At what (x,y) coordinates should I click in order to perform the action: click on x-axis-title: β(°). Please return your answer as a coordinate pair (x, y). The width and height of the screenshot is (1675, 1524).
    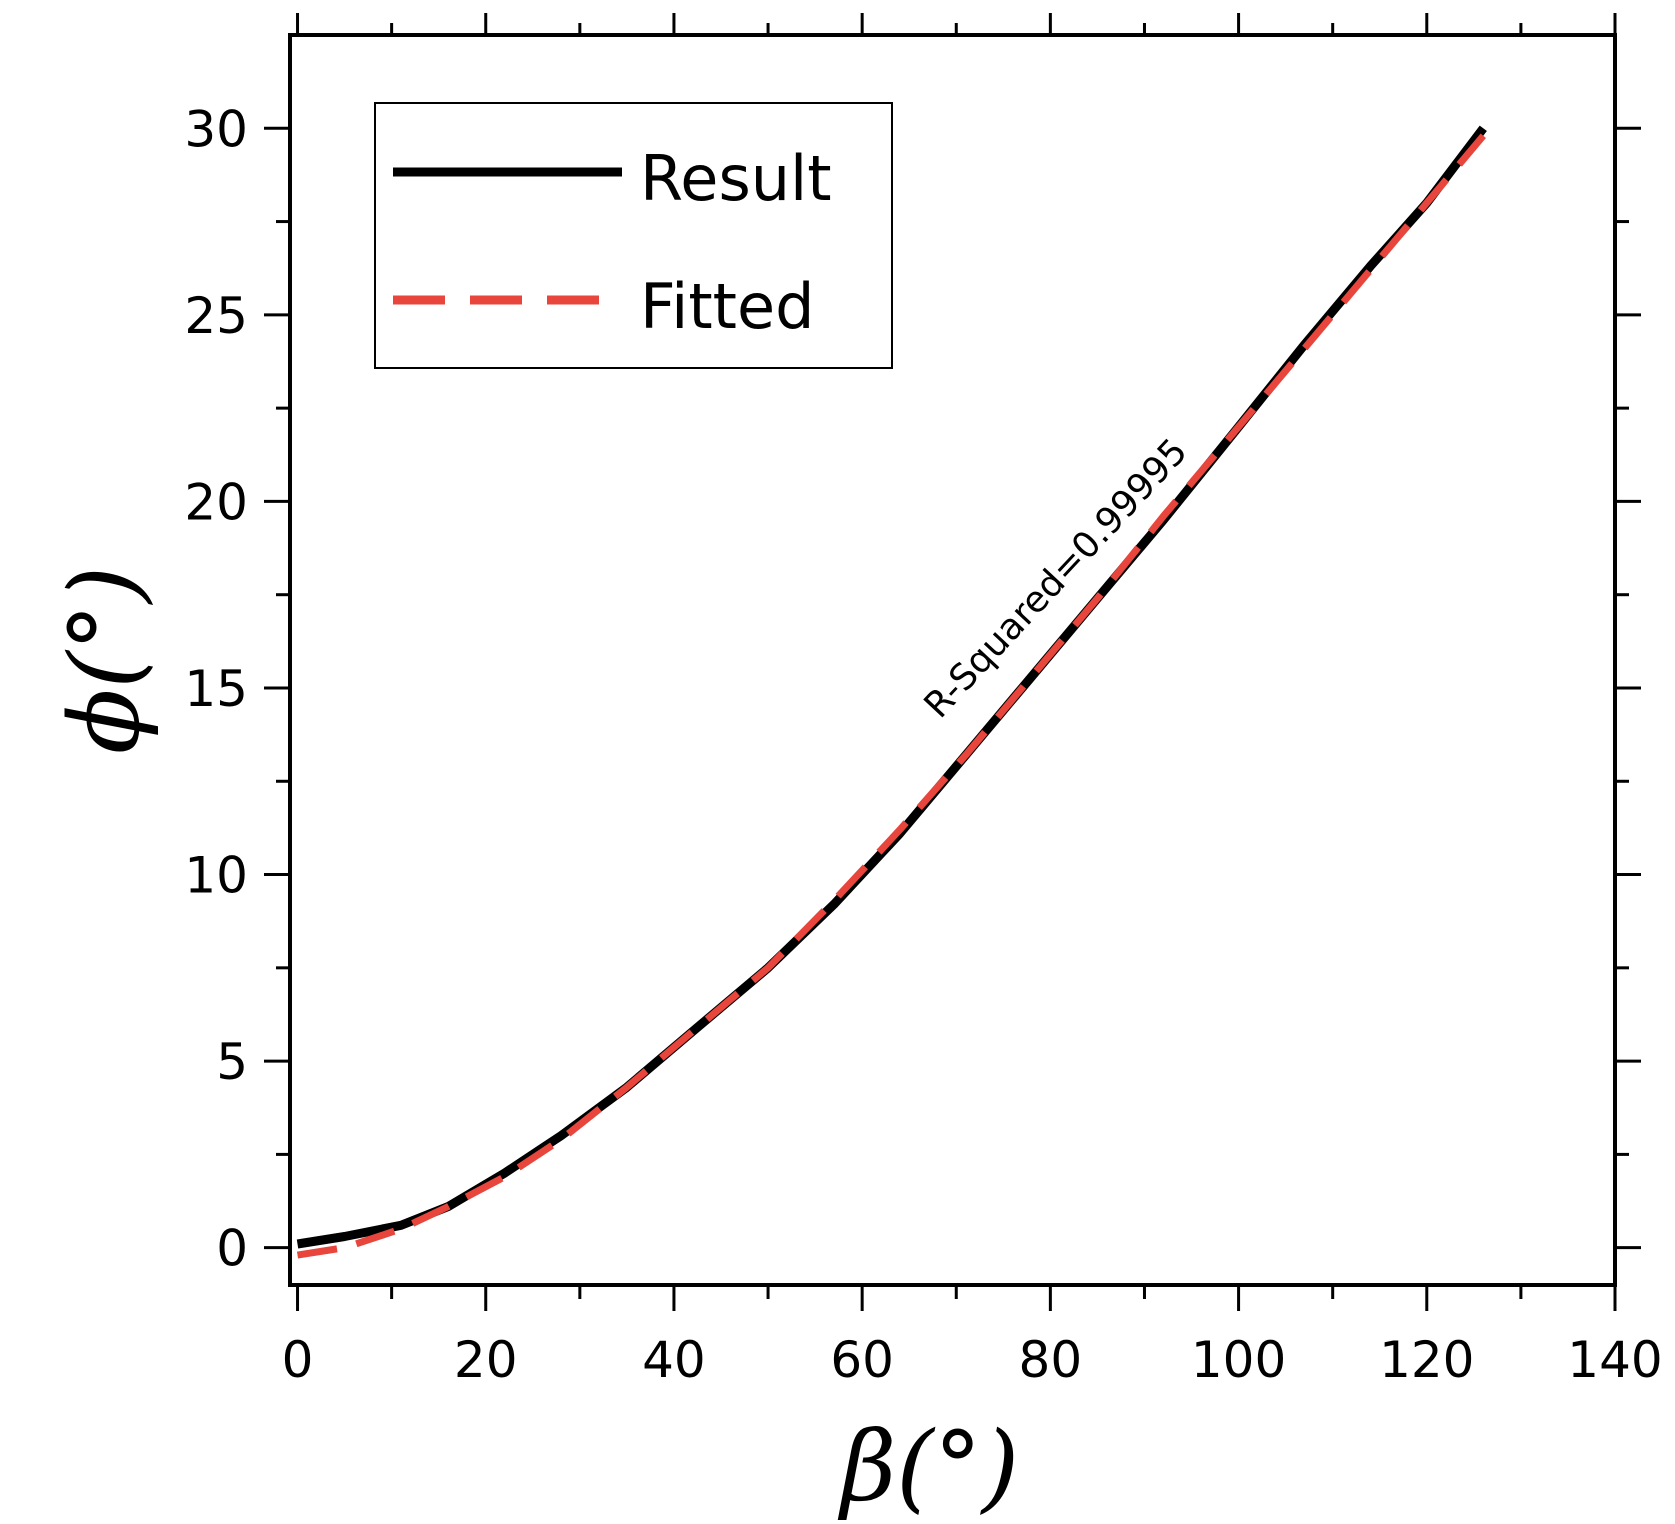
    Looking at the image, I should click on (928, 1467).